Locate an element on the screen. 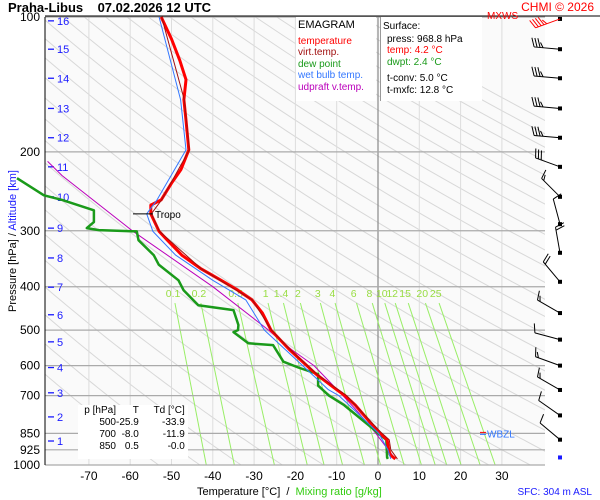  altitude-tick-label: 7 is located at coordinates (60, 288).